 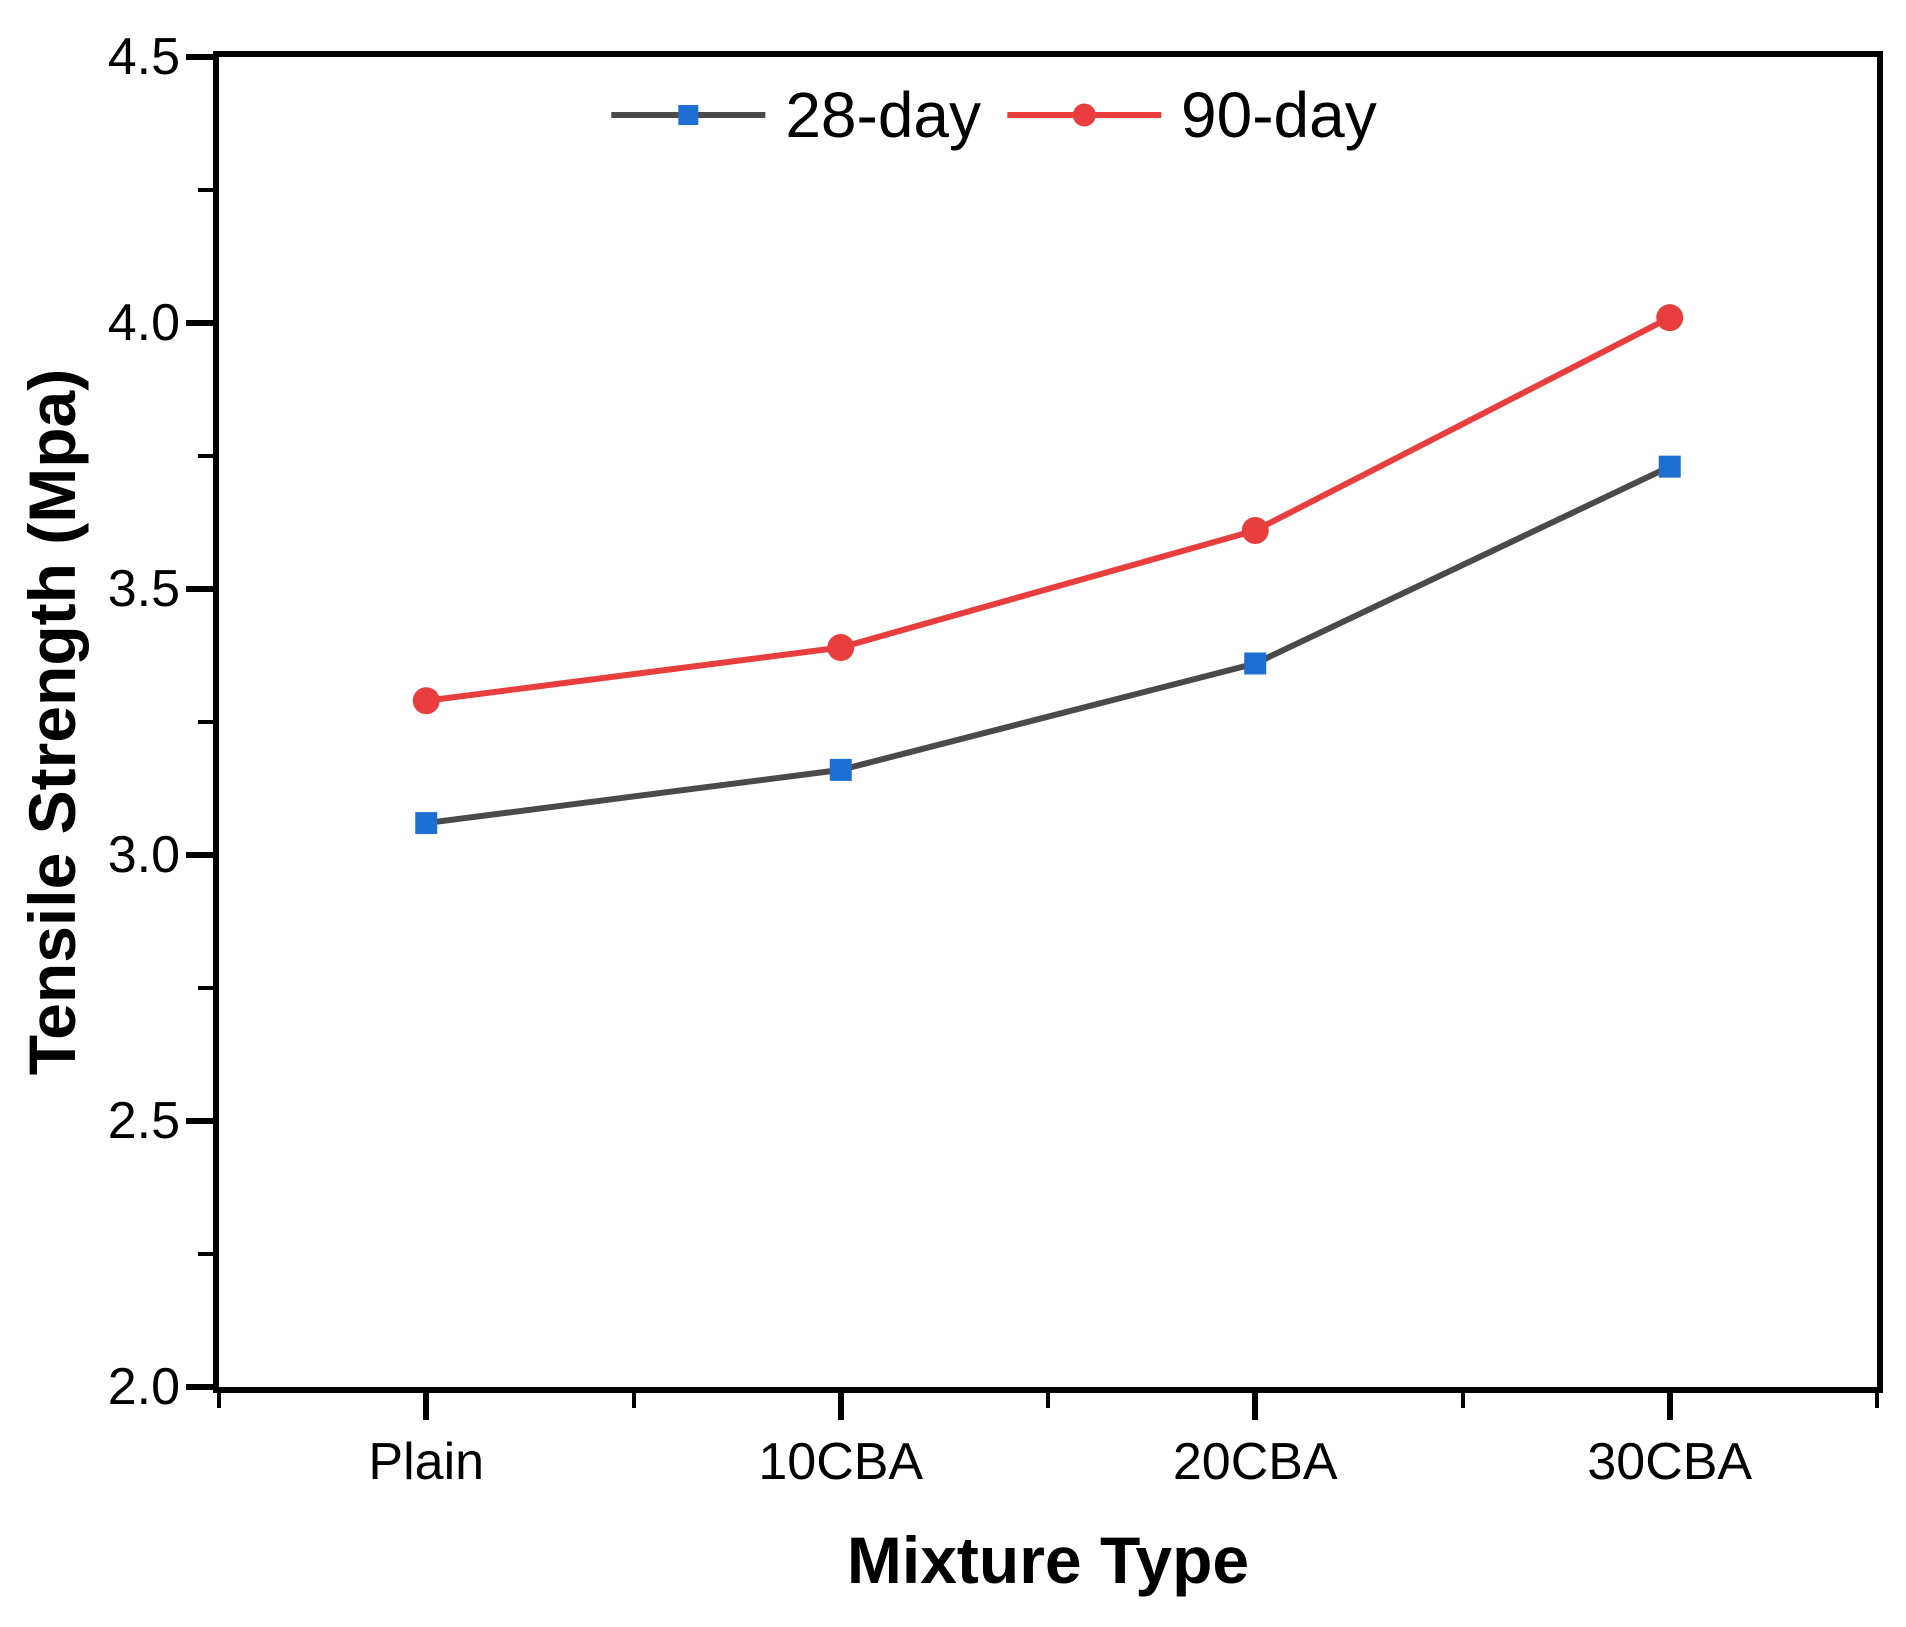 What do you see at coordinates (426, 823) in the screenshot?
I see `data-point-28-day-Plain` at bounding box center [426, 823].